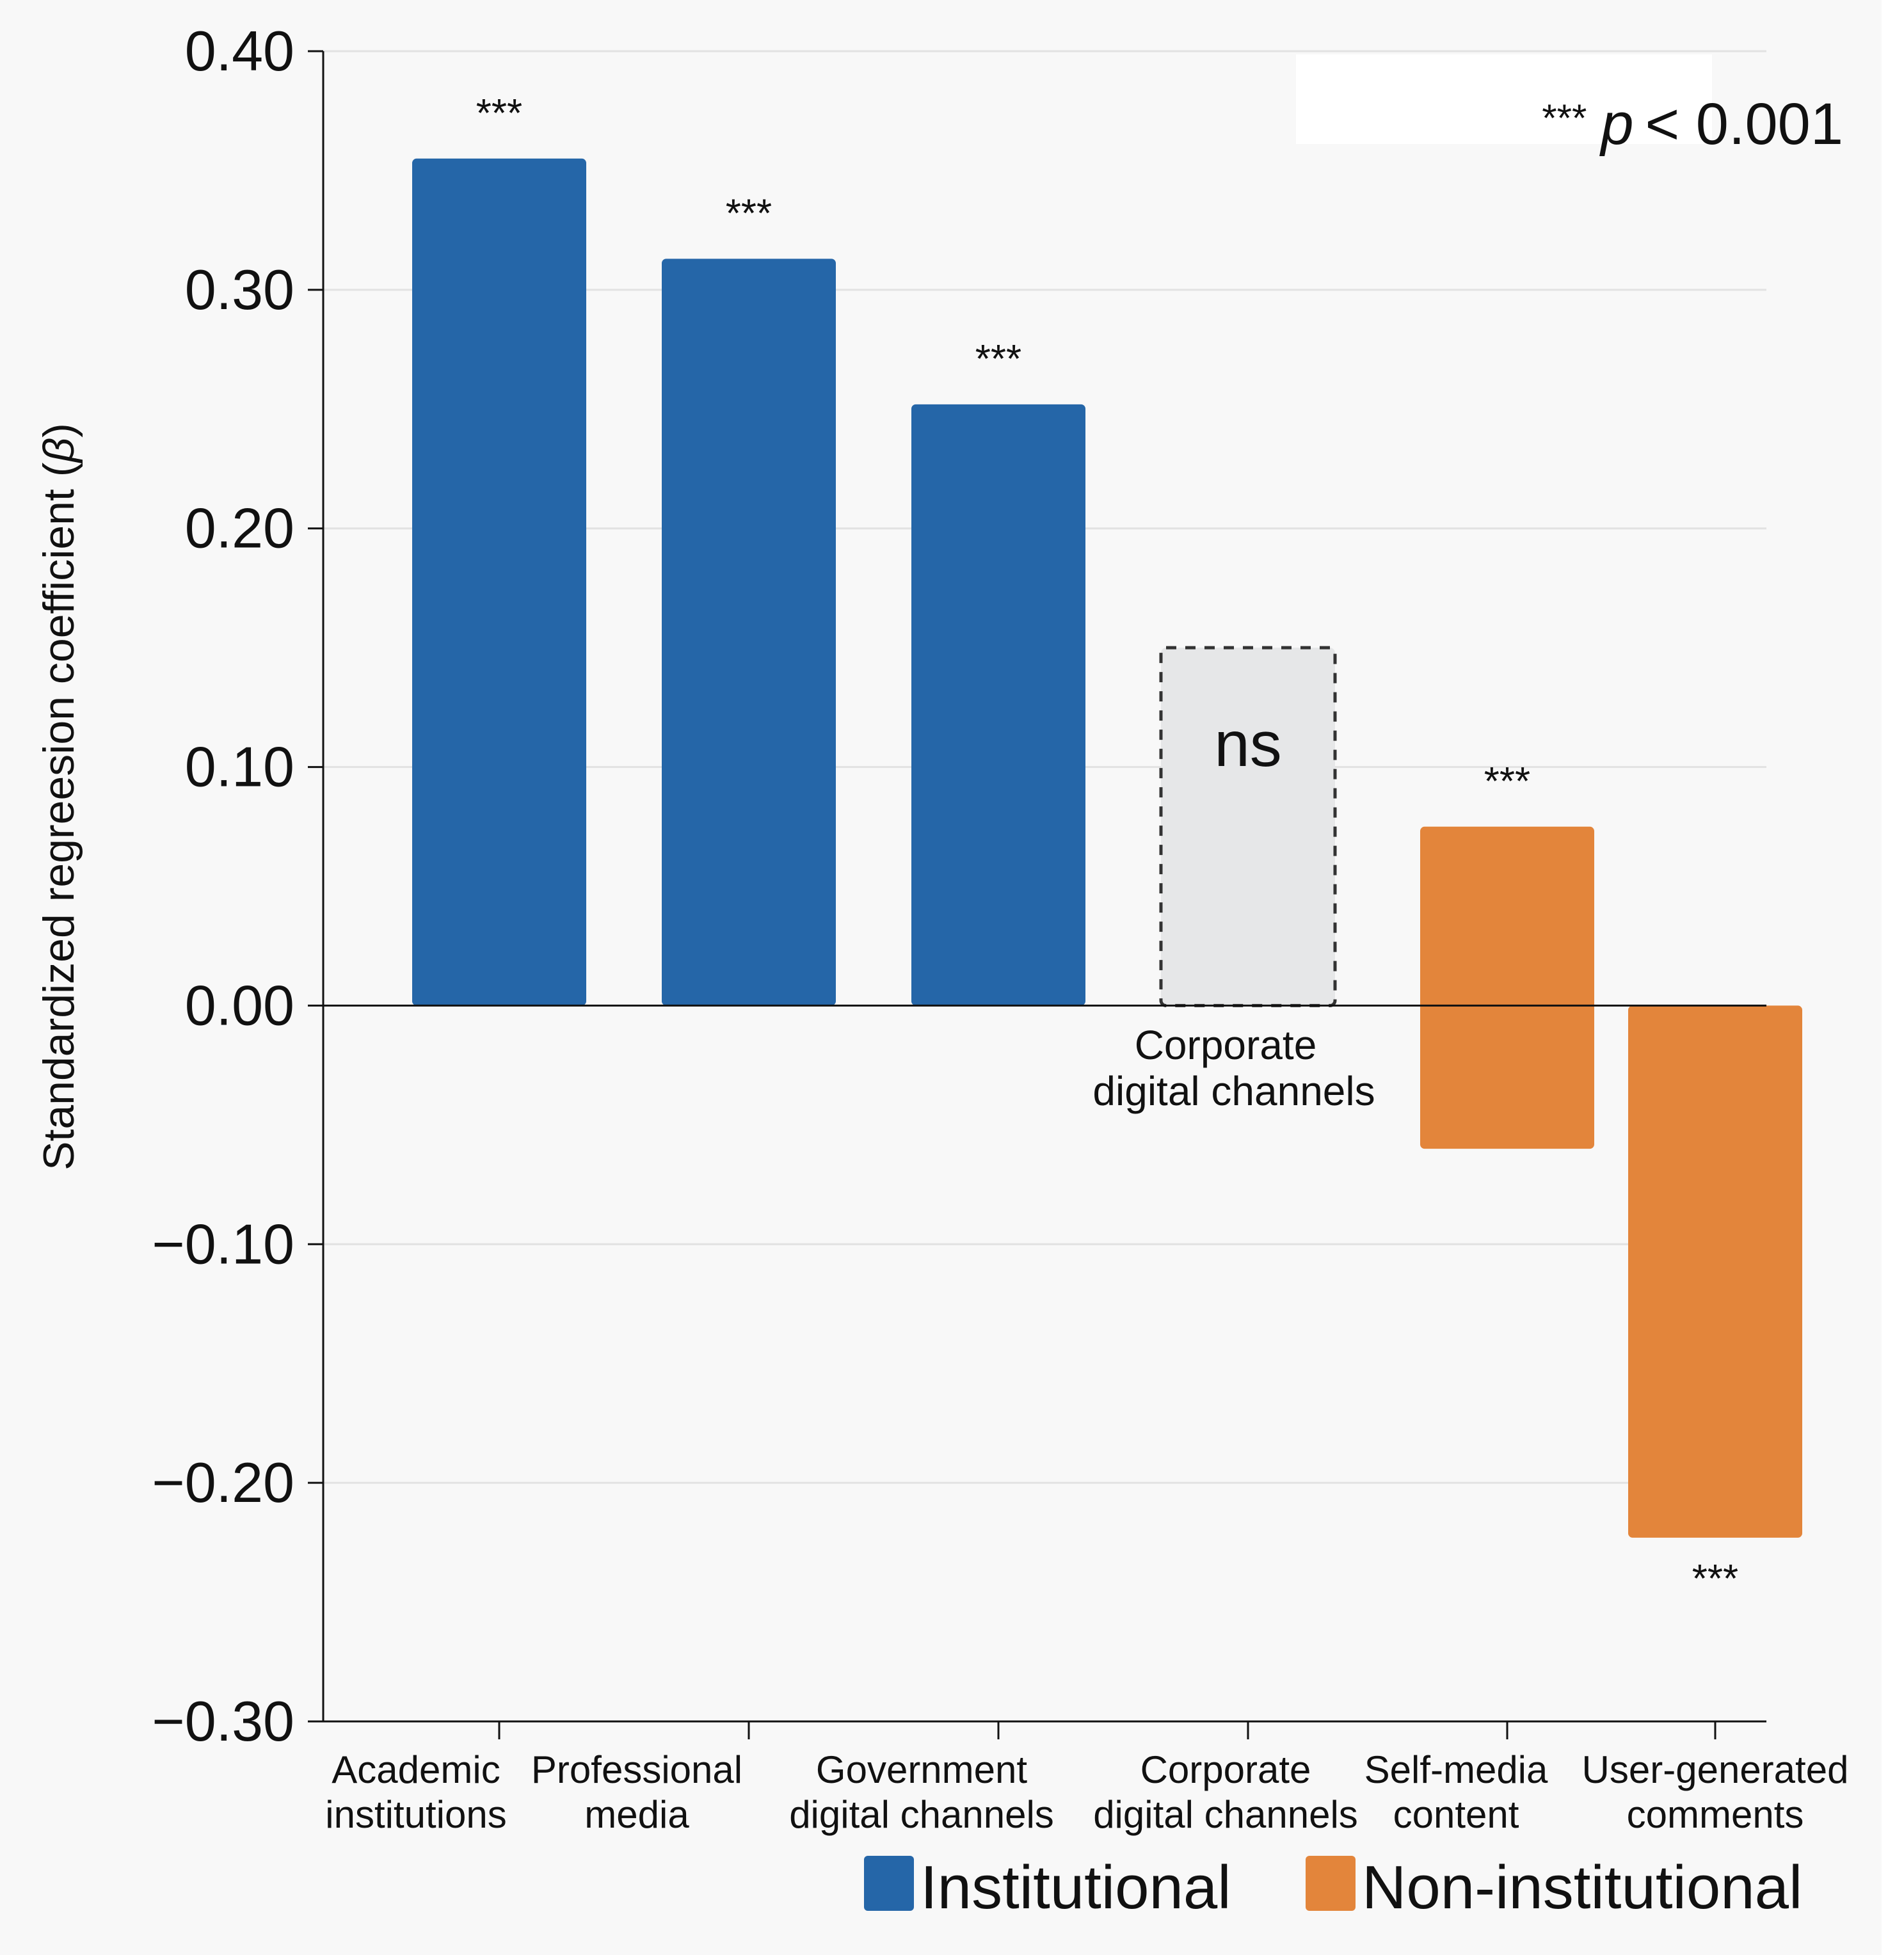  I want to click on legend-label-non-institutional: Non-institutional, so click(1582, 1887).